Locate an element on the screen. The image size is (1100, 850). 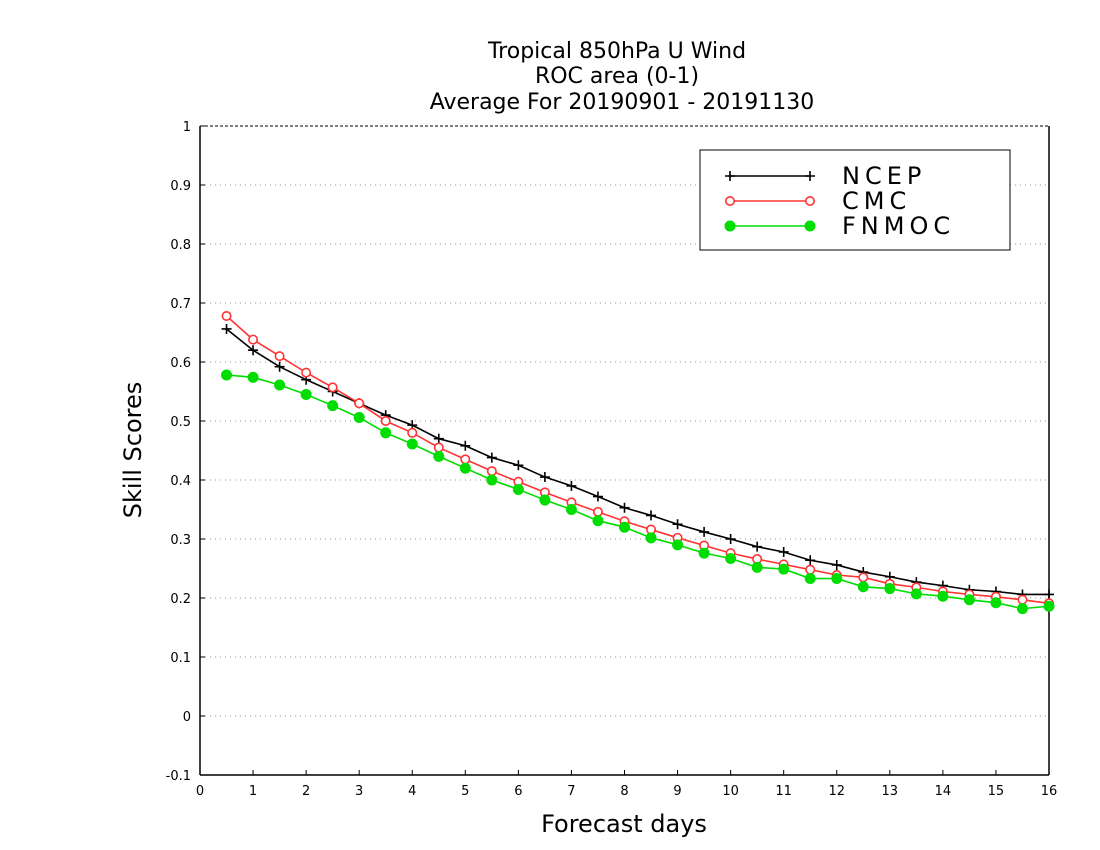
y-tick-label-0: 1 is located at coordinates (187, 127).